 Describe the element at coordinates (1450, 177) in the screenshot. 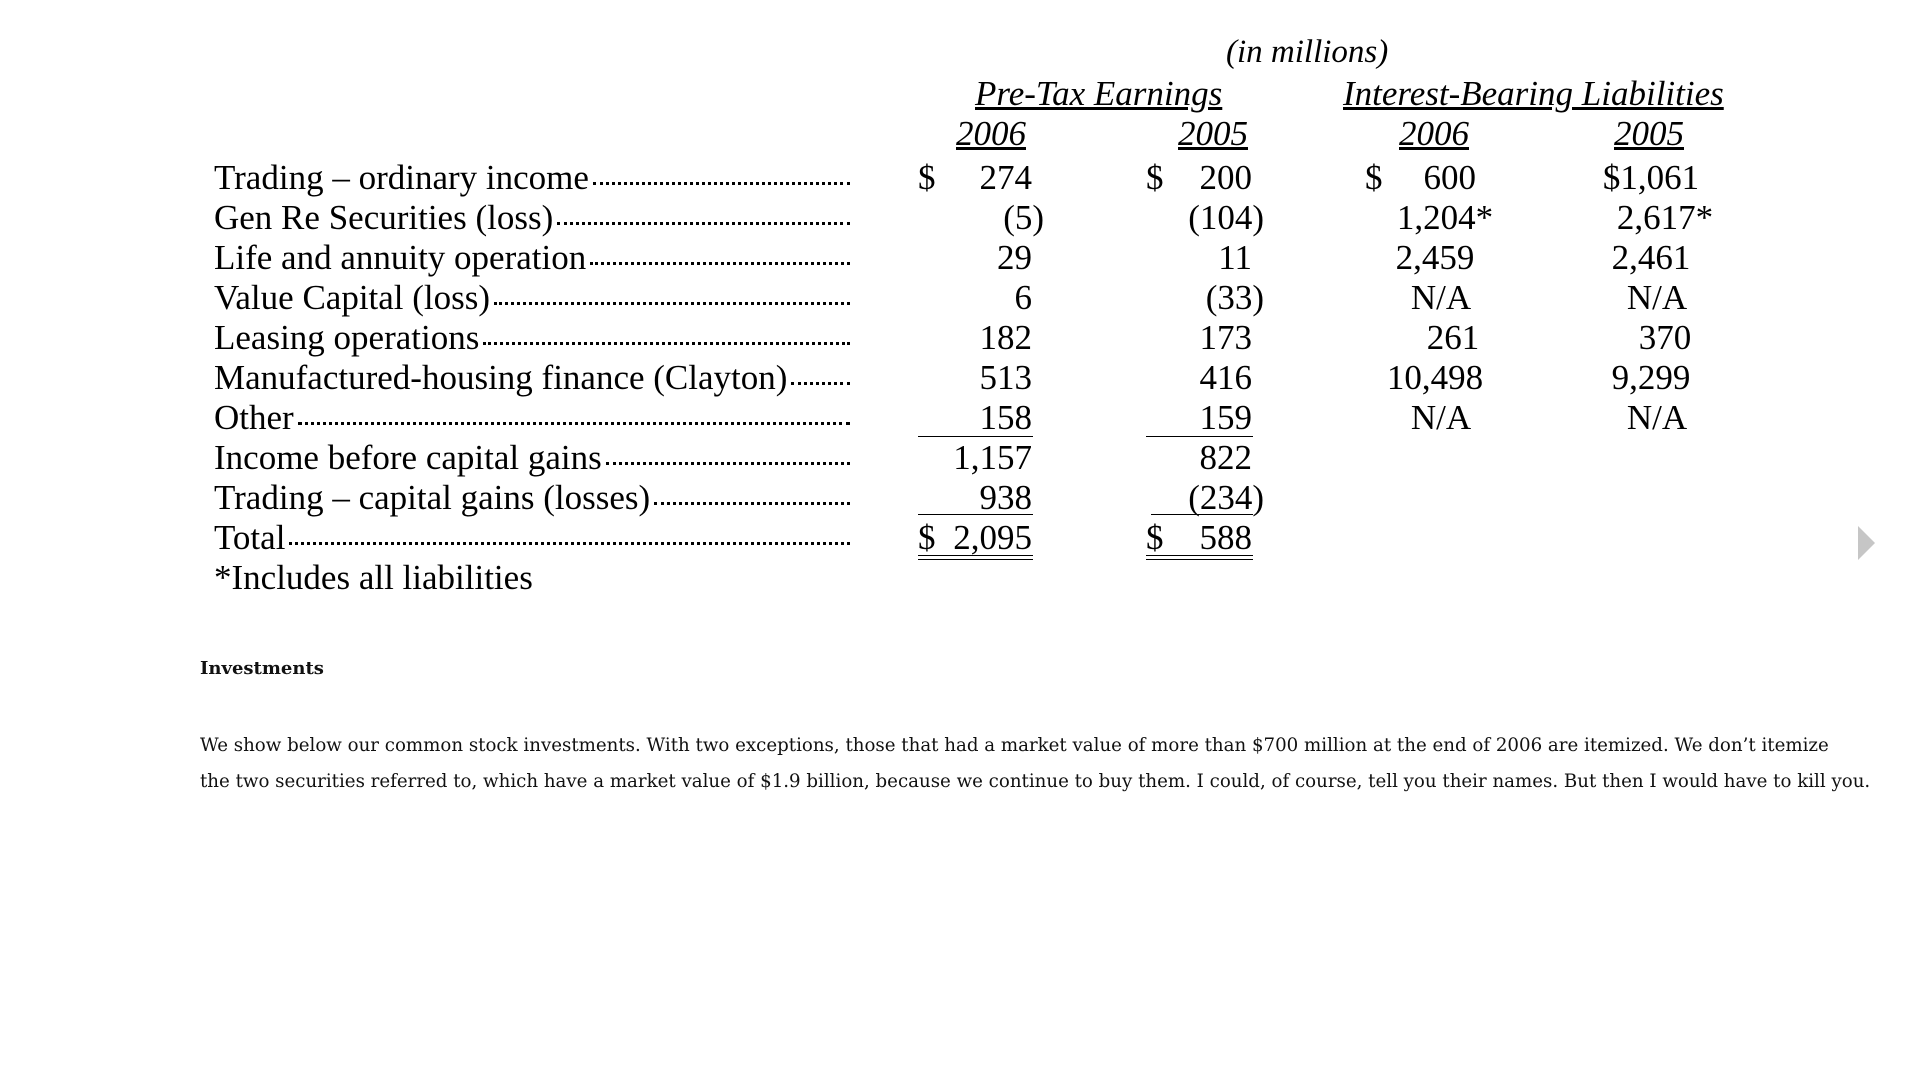

I see `cell-liabilities-2006: 600` at that location.